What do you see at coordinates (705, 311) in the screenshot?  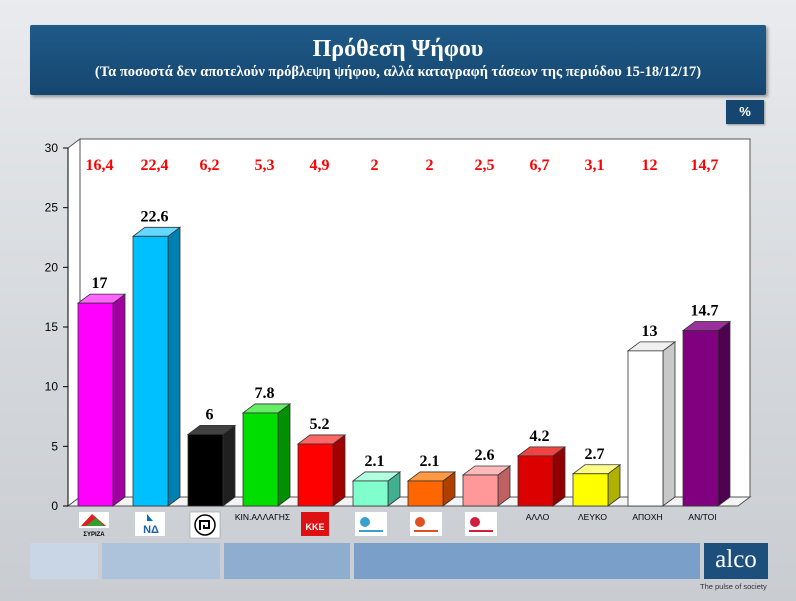 I see `bar-value-label: 14.7` at bounding box center [705, 311].